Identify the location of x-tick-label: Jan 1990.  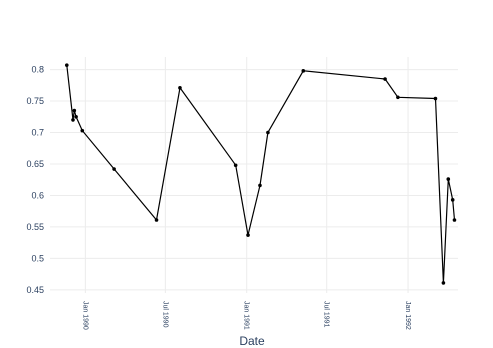
(84, 315).